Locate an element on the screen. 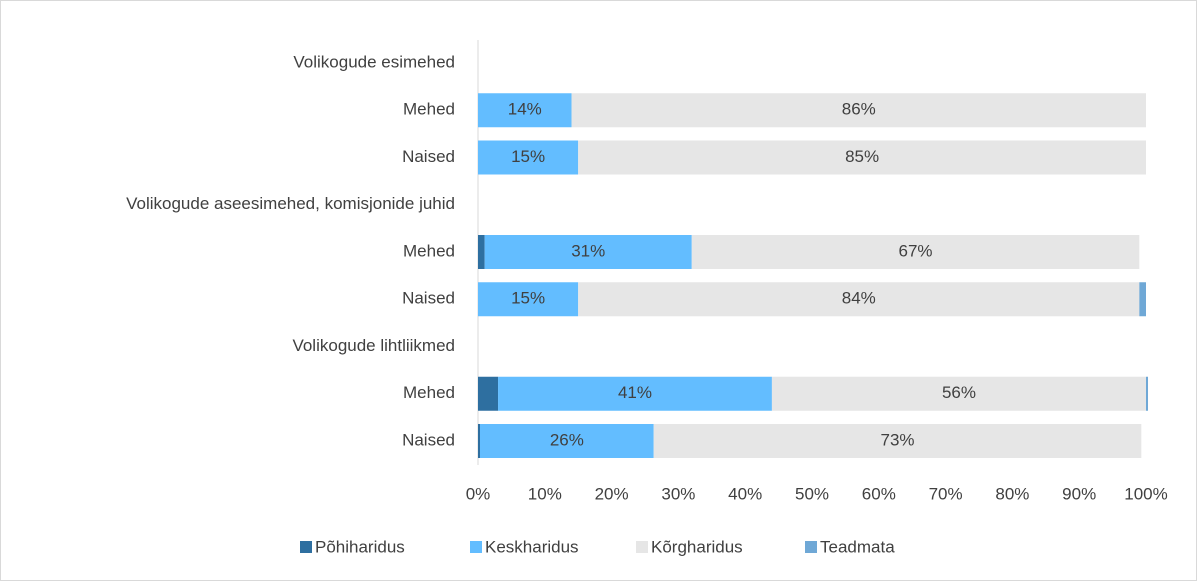 The height and width of the screenshot is (581, 1197). y-tick-label: Volikogude esimehed is located at coordinates (374, 61).